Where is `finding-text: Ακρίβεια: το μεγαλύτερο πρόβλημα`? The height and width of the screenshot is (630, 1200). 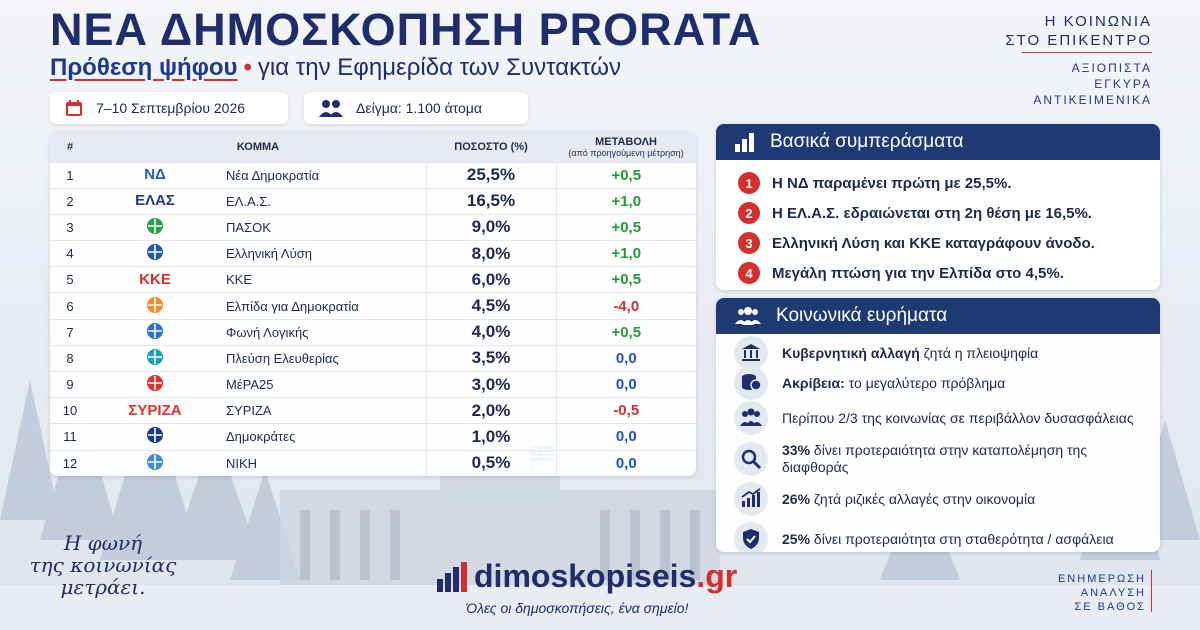 finding-text: Ακρίβεια: το μεγαλύτερο πρόβλημα is located at coordinates (893, 383).